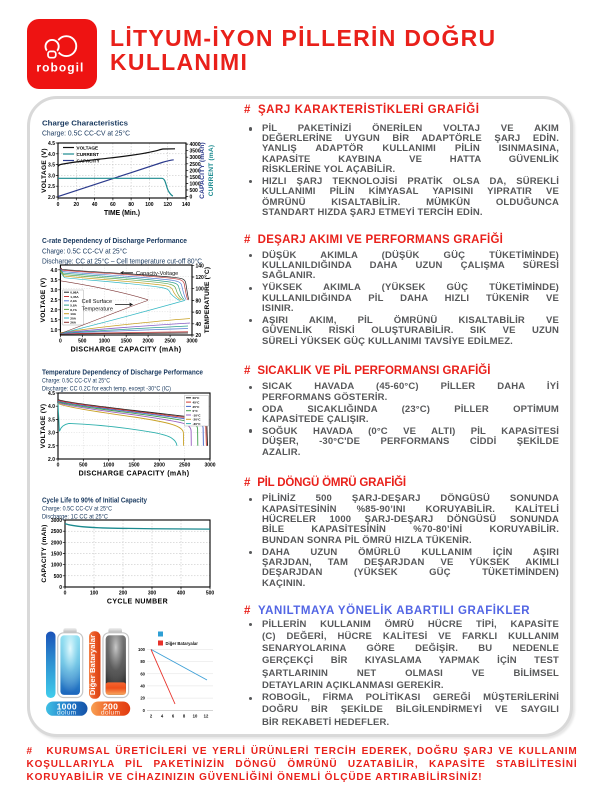 The image size is (600, 800). Describe the element at coordinates (152, 594) in the screenshot. I see `svg-text: 300` at that location.